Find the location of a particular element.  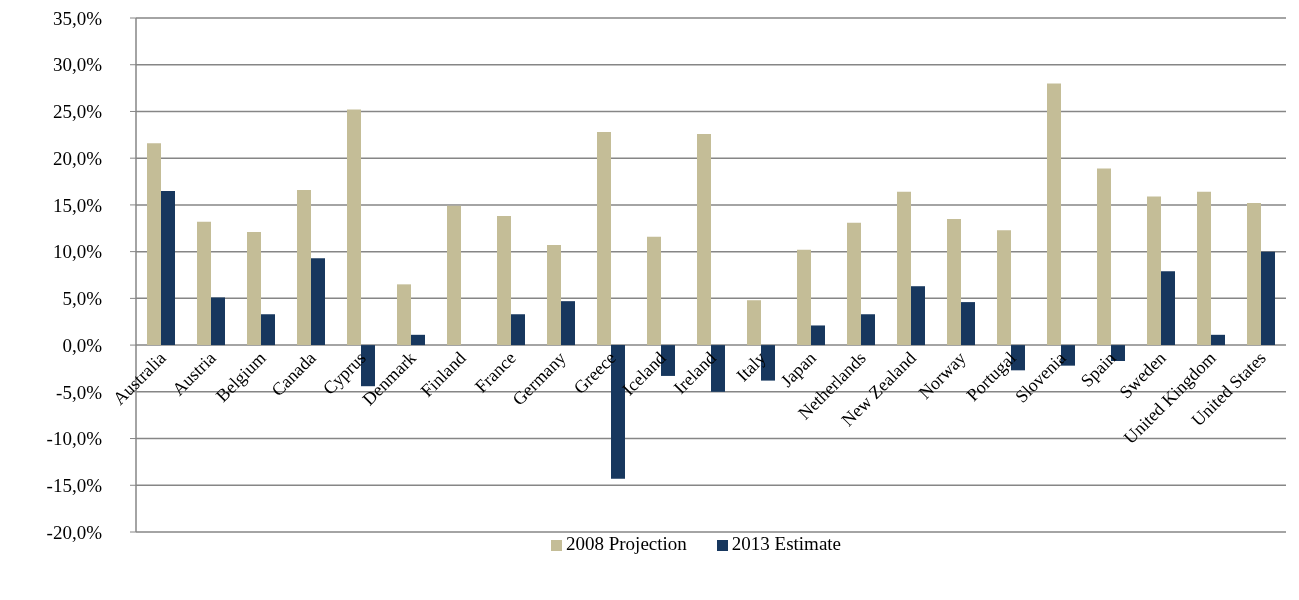

y-tick-label: 30,0% is located at coordinates (77, 65).